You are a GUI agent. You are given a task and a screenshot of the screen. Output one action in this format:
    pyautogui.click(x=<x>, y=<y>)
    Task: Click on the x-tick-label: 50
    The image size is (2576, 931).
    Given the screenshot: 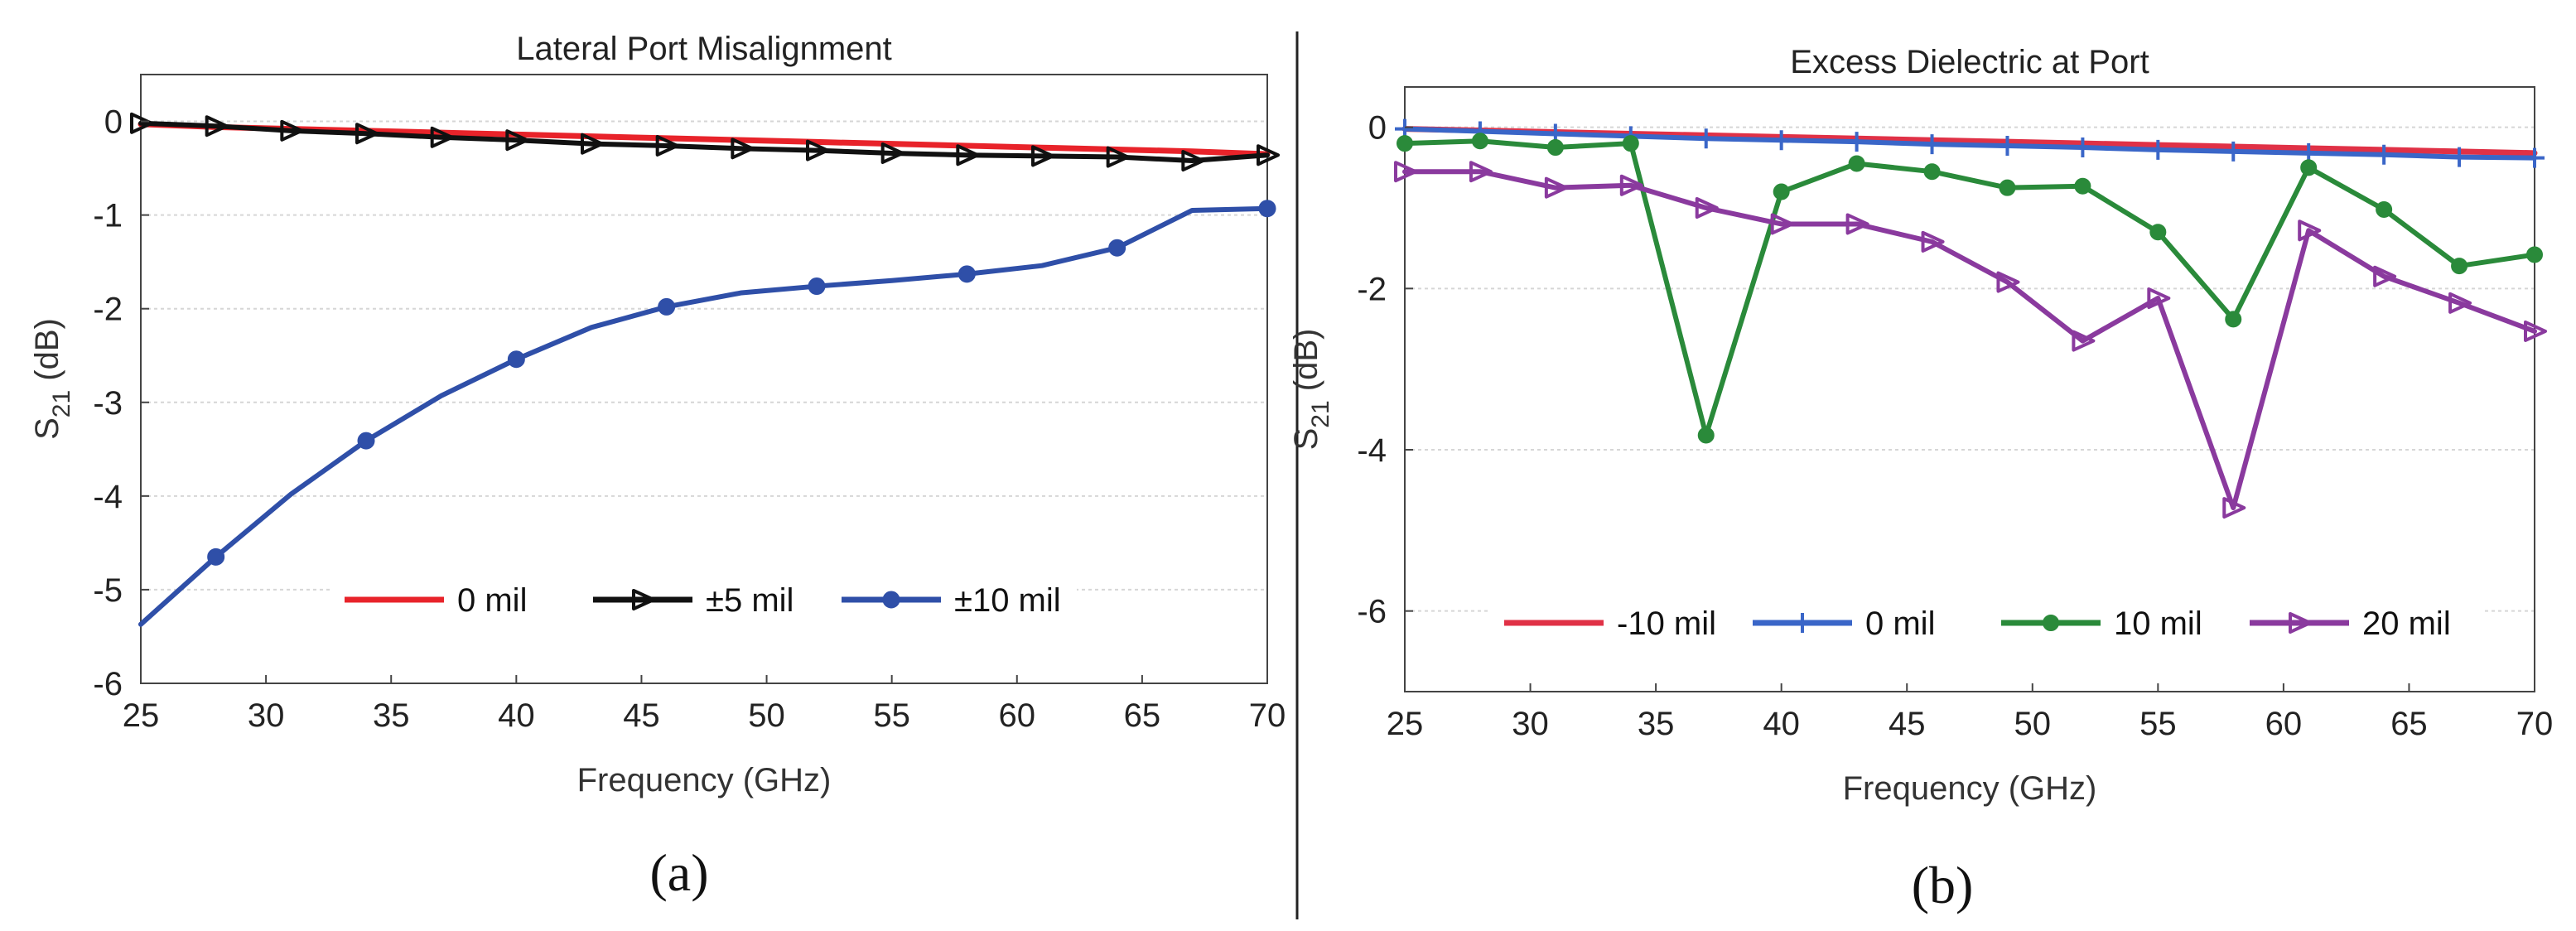 What is the action you would take?
    pyautogui.click(x=767, y=715)
    